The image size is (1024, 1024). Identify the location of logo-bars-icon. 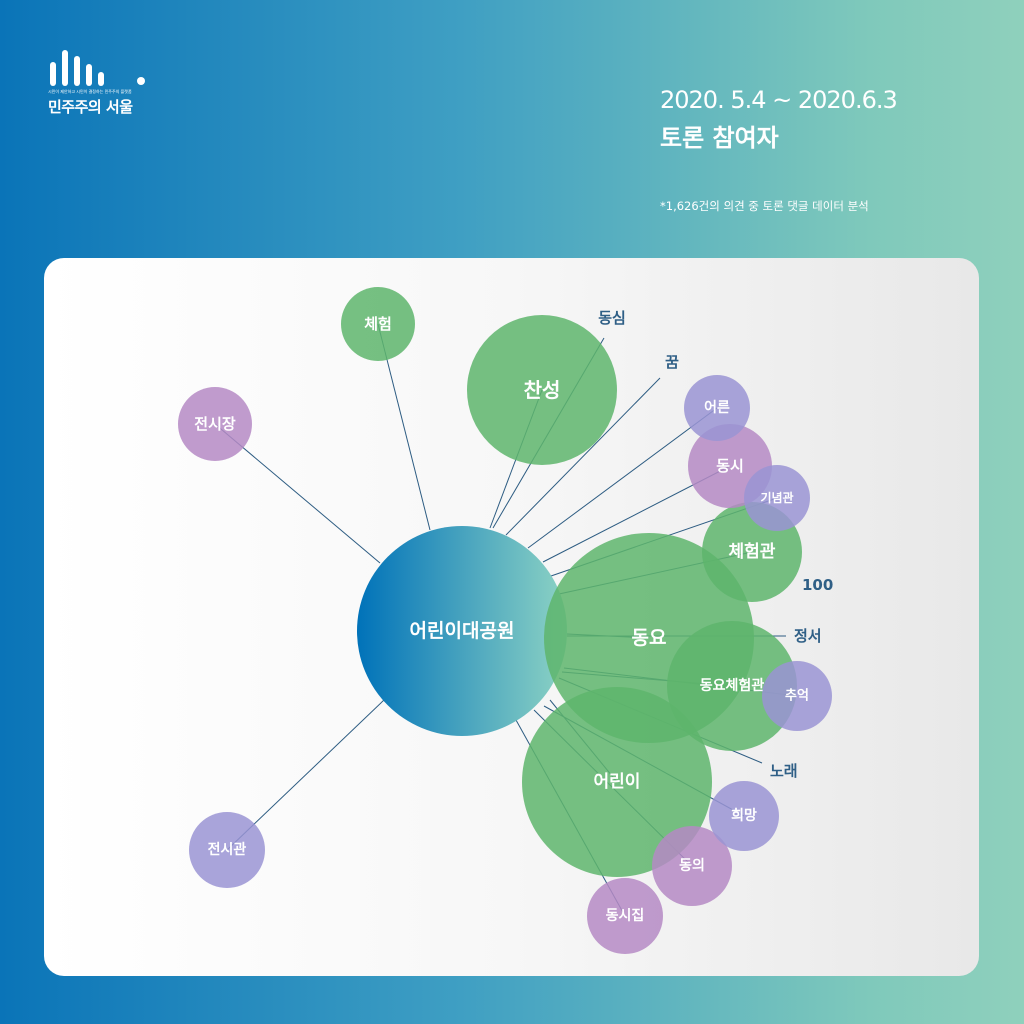
(97, 68).